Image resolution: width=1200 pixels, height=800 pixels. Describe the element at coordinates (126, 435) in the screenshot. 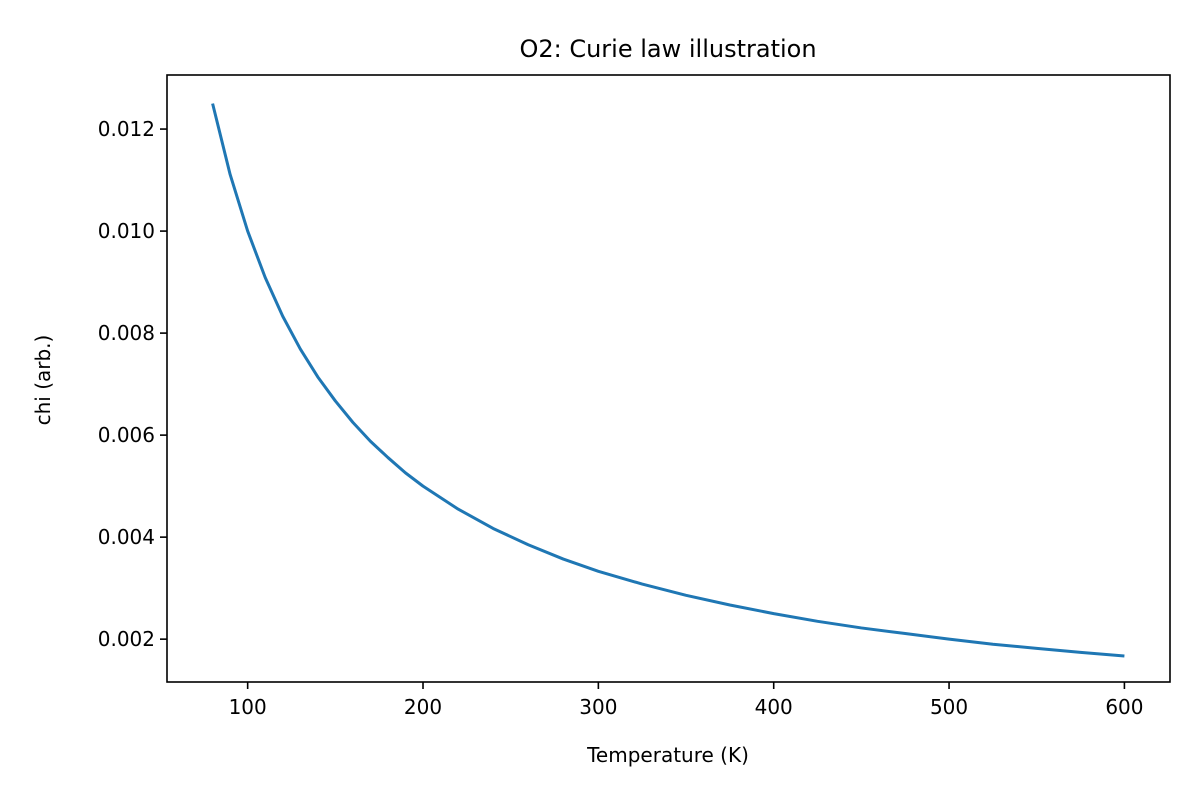

I see `y-tick-label: 0.006` at that location.